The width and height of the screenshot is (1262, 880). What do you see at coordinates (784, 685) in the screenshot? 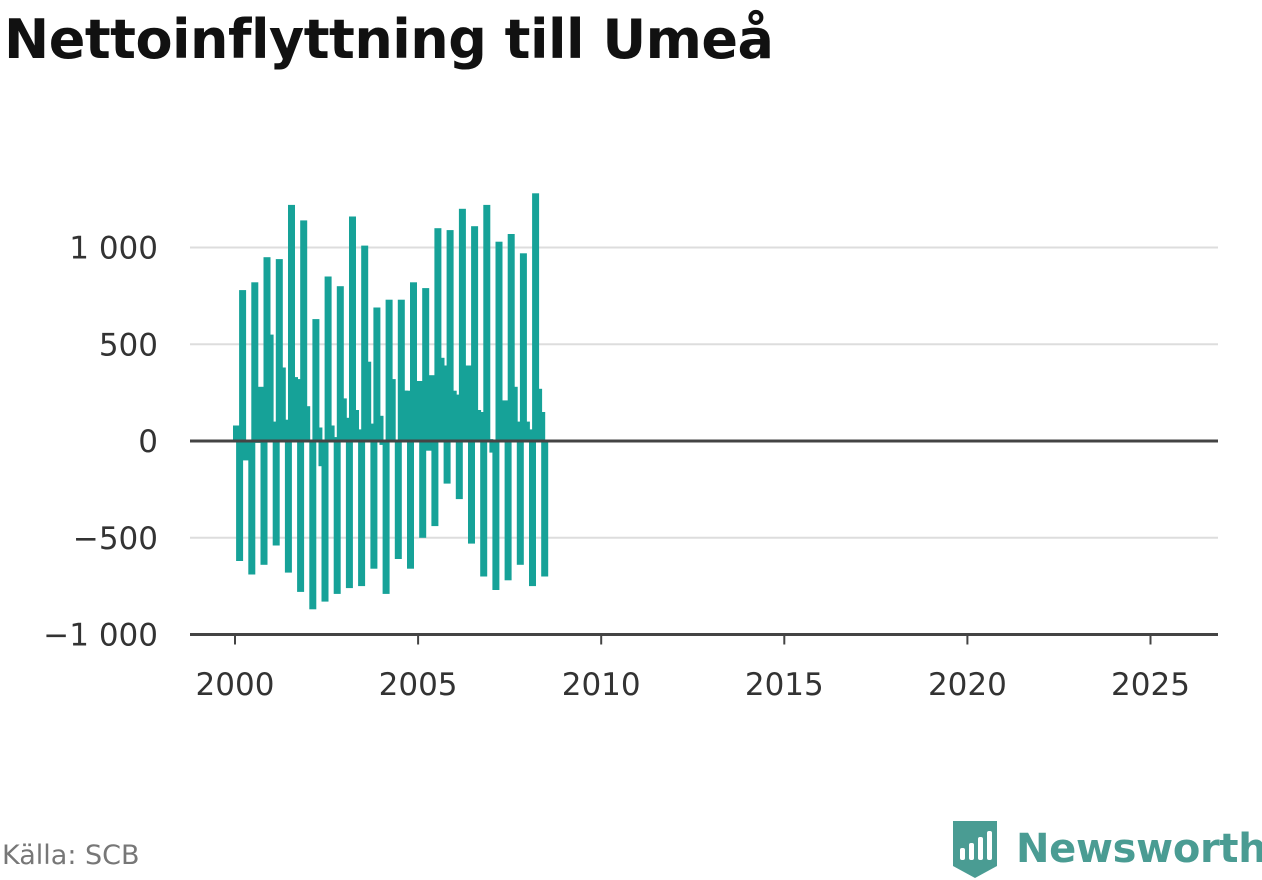
I see `x-tick-label: 2015` at bounding box center [784, 685].